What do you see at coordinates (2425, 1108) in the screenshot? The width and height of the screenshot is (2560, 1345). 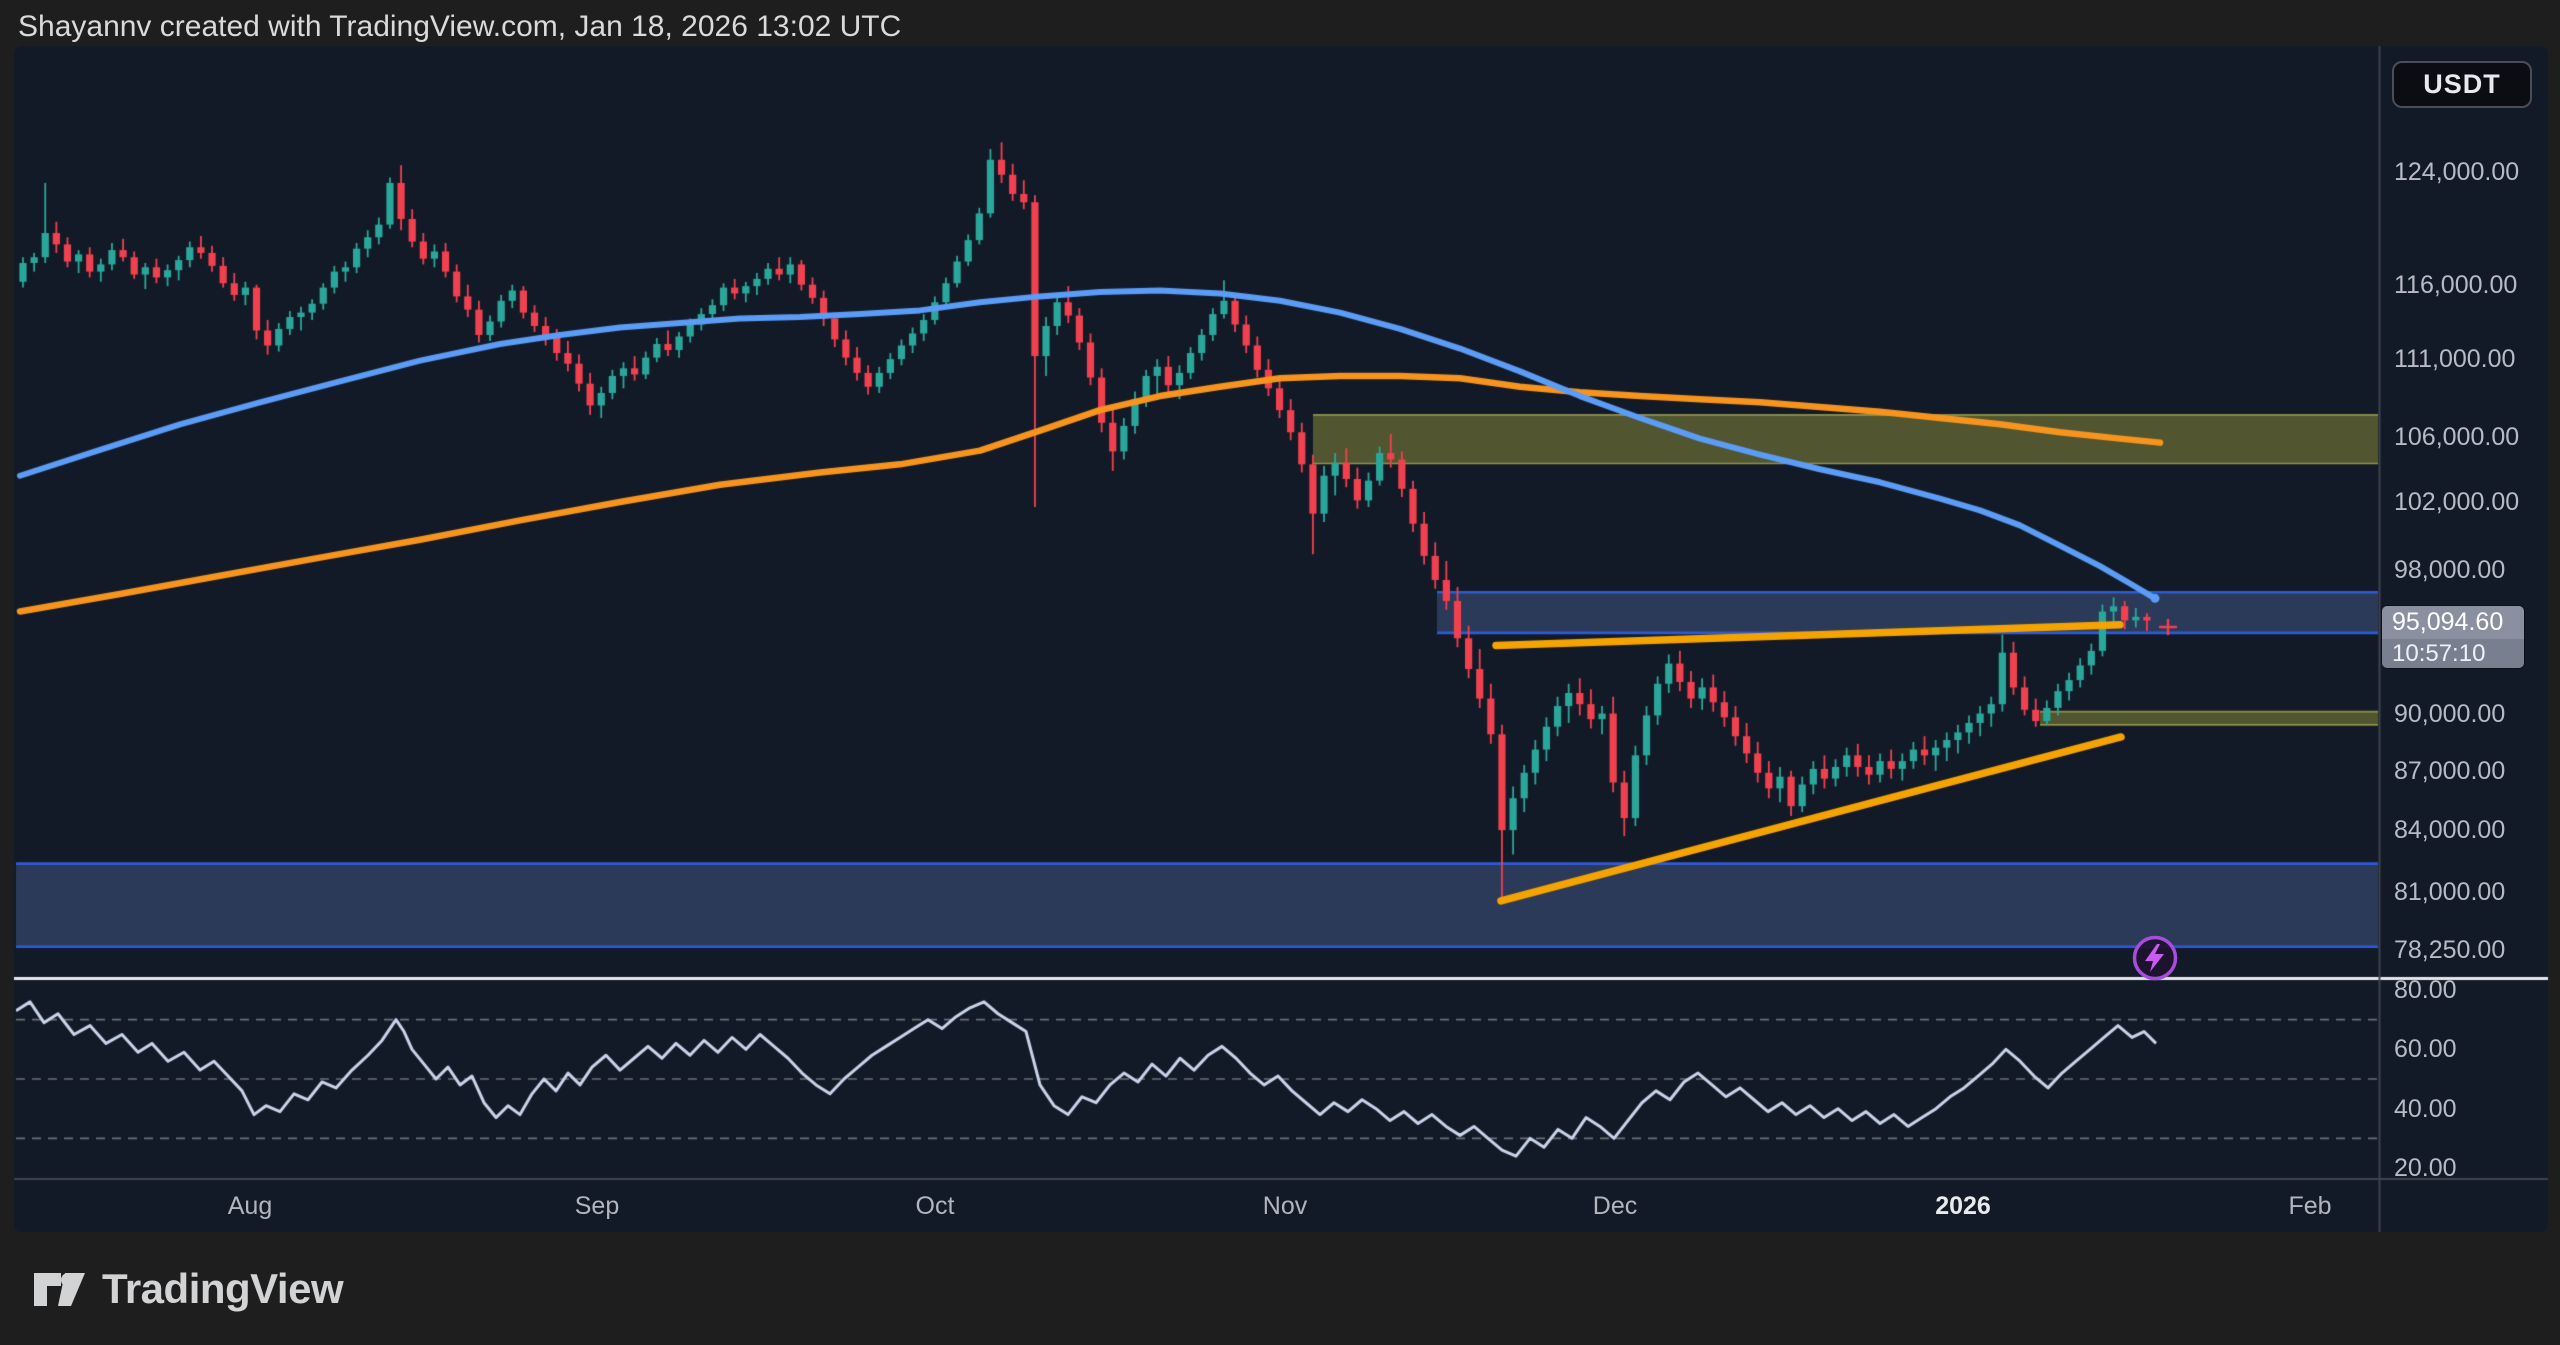 I see `rsi-axis-label: 40.00` at bounding box center [2425, 1108].